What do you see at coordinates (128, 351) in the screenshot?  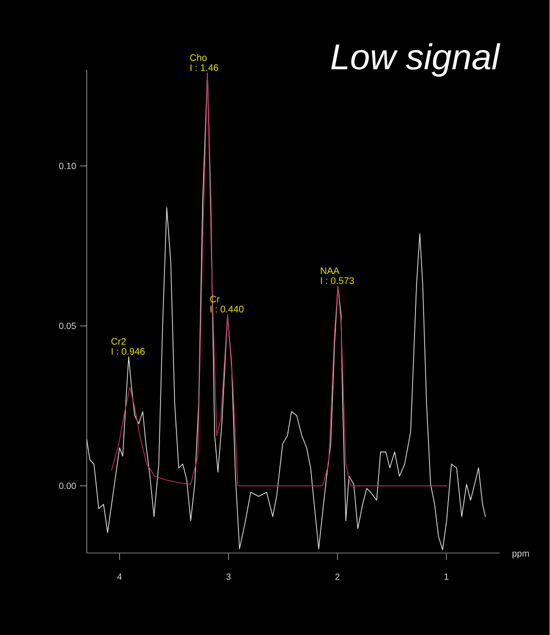 I see `annotation: I : 0.946` at bounding box center [128, 351].